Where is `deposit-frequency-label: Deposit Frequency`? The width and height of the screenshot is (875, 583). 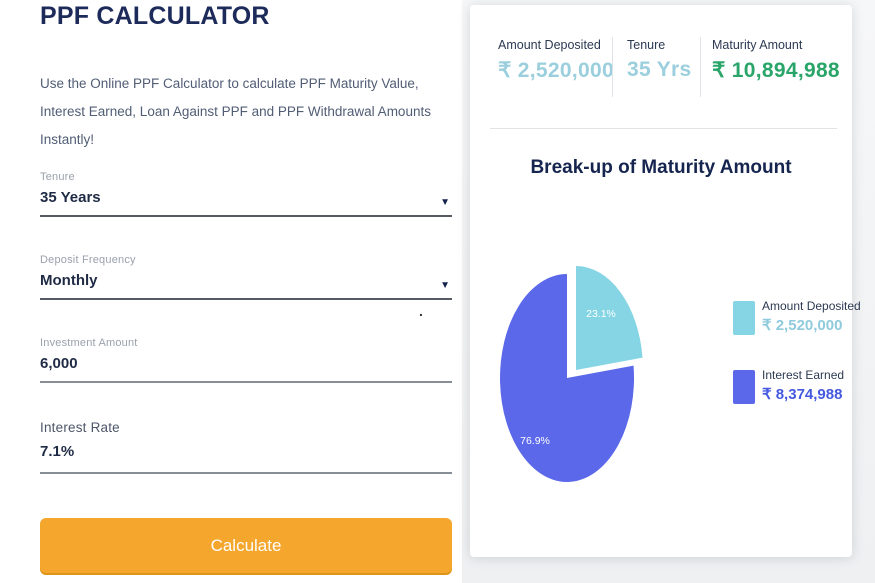
deposit-frequency-label: Deposit Frequency is located at coordinates (88, 260).